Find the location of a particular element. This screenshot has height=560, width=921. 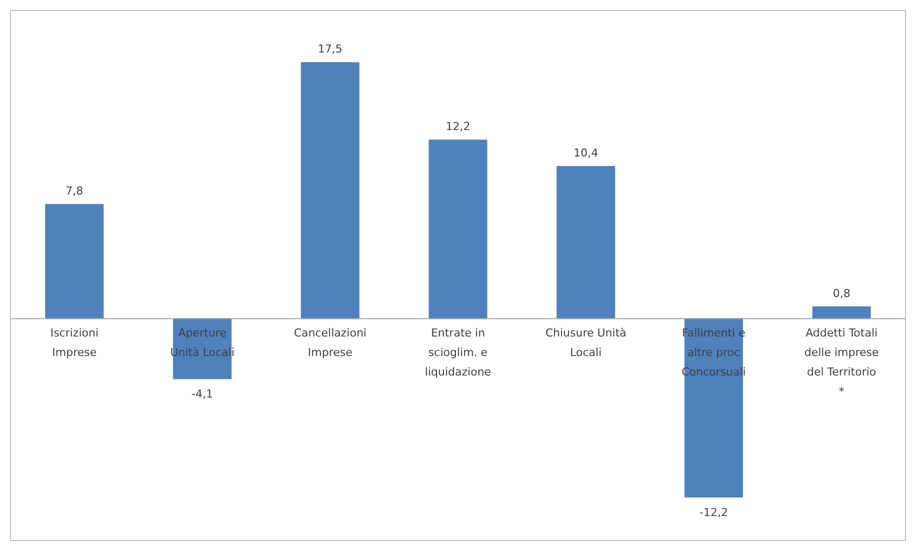

x-tick-label: Cancellazioni Imprese is located at coordinates (330, 343).